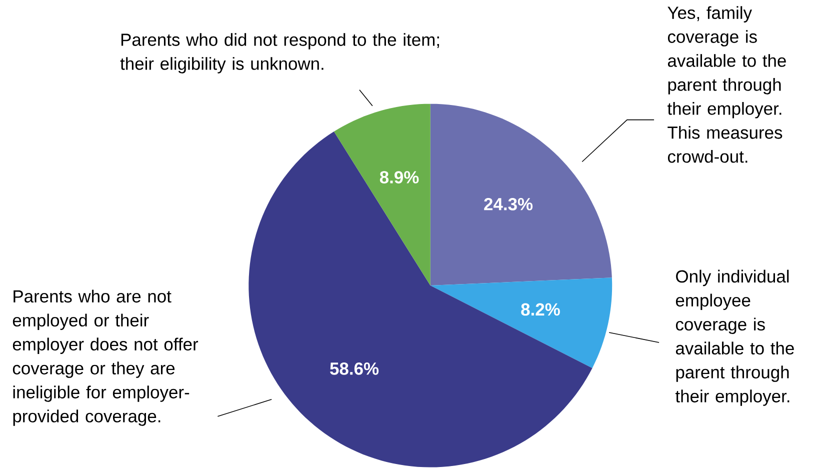 The height and width of the screenshot is (475, 817). Describe the element at coordinates (399, 177) in the screenshot. I see `data-label: 8.9%` at that location.